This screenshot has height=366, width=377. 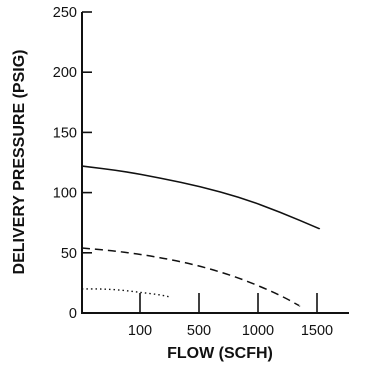 What do you see at coordinates (201, 197) in the screenshot?
I see `solid-series-line` at bounding box center [201, 197].